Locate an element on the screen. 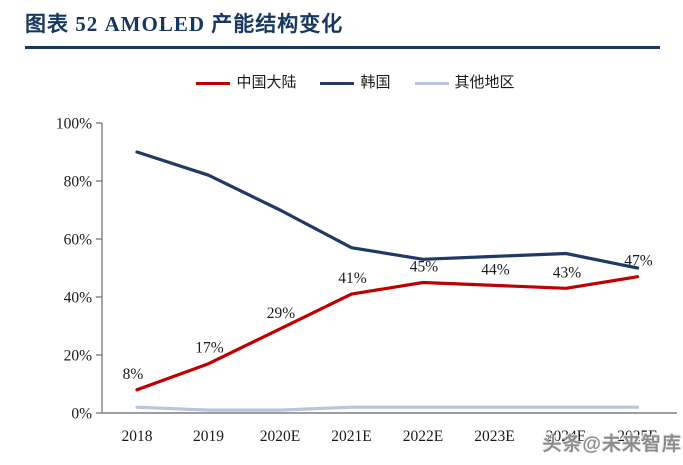 The height and width of the screenshot is (465, 683). figure-title: 图表 52 AMOLED 产能结构变化 is located at coordinates (184, 24).